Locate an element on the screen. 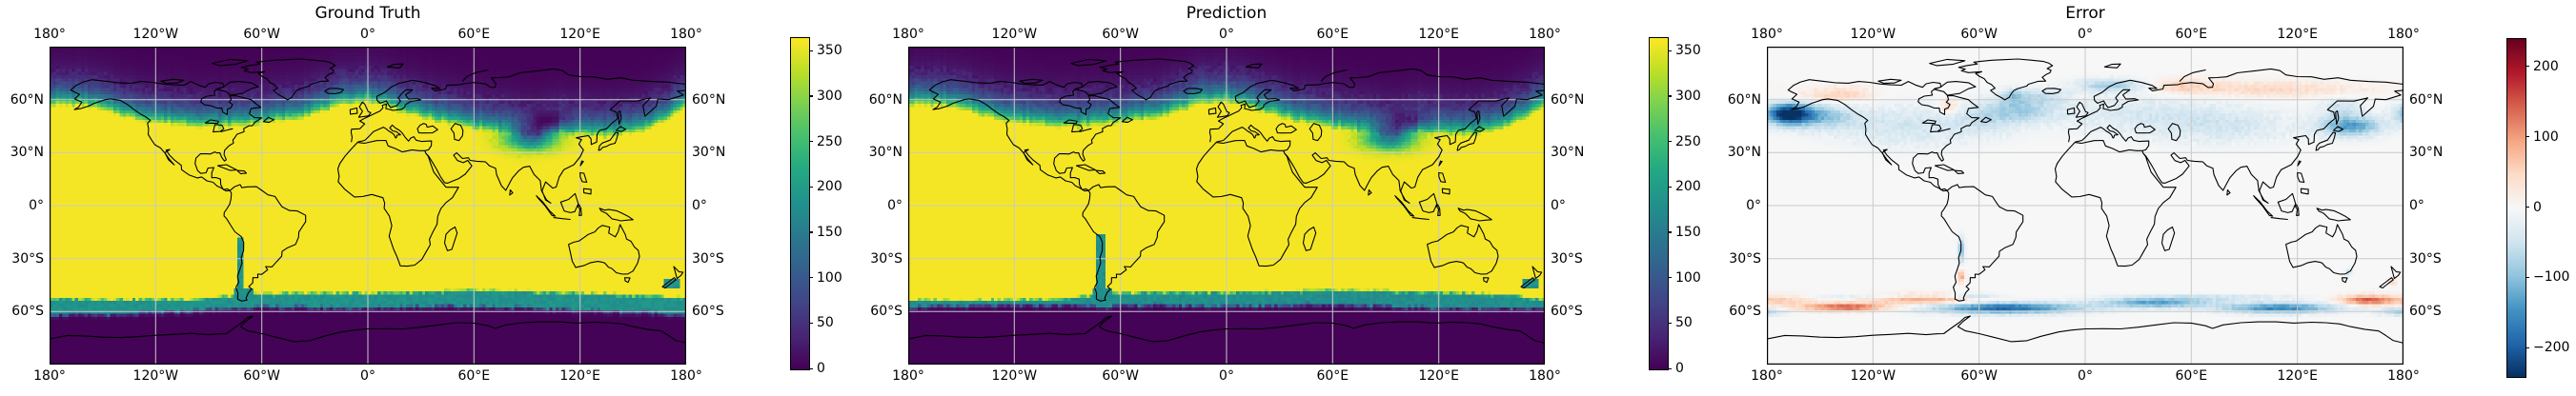 The height and width of the screenshot is (396, 2576). colorbar-label: 350 is located at coordinates (830, 51).